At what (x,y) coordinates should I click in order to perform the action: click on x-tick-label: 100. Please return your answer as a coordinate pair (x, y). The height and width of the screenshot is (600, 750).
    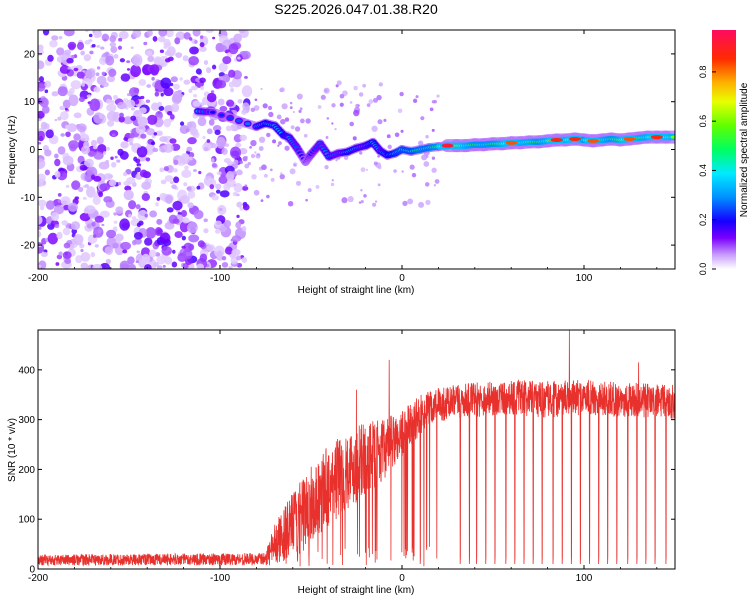
    Looking at the image, I should click on (584, 278).